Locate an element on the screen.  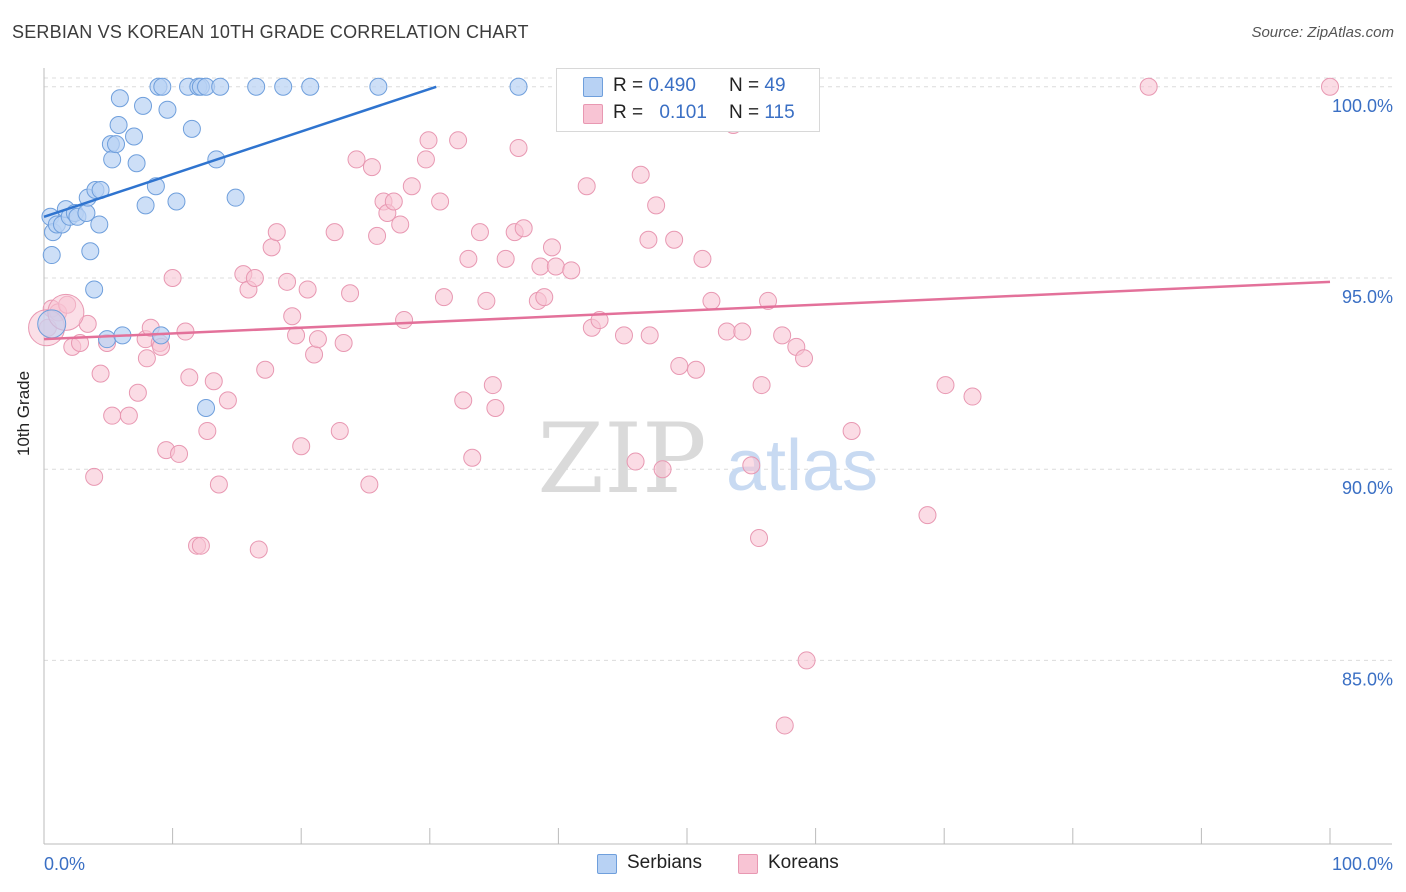
serbian-trend-line is located at coordinates (240, 151).